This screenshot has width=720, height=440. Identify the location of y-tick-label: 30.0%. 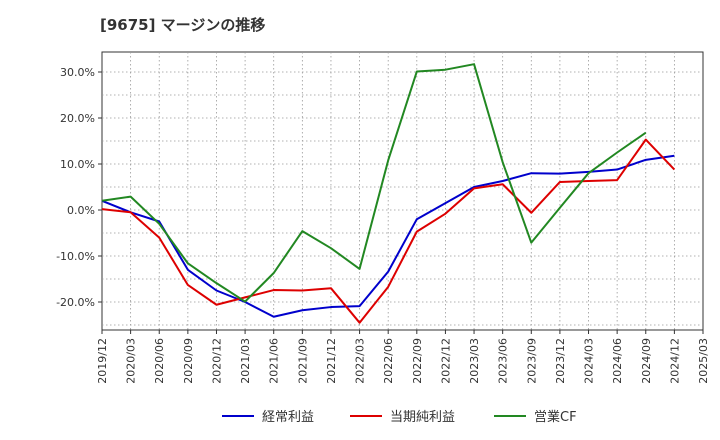
(77, 72).